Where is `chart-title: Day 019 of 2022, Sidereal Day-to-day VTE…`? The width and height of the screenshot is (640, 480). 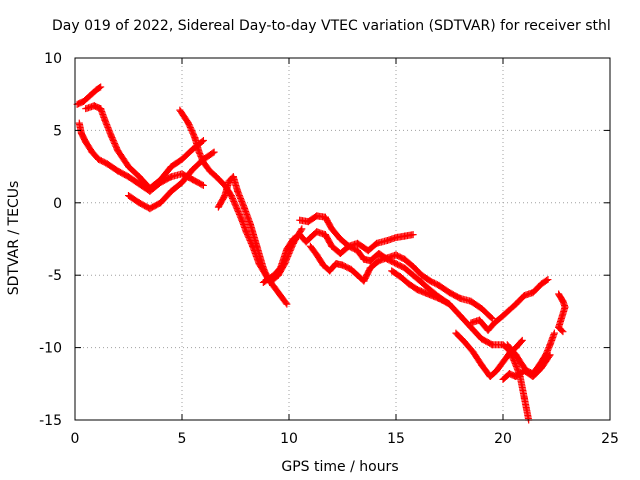
chart-title: Day 019 of 2022, Sidereal Day-to-day VTE… is located at coordinates (331, 26).